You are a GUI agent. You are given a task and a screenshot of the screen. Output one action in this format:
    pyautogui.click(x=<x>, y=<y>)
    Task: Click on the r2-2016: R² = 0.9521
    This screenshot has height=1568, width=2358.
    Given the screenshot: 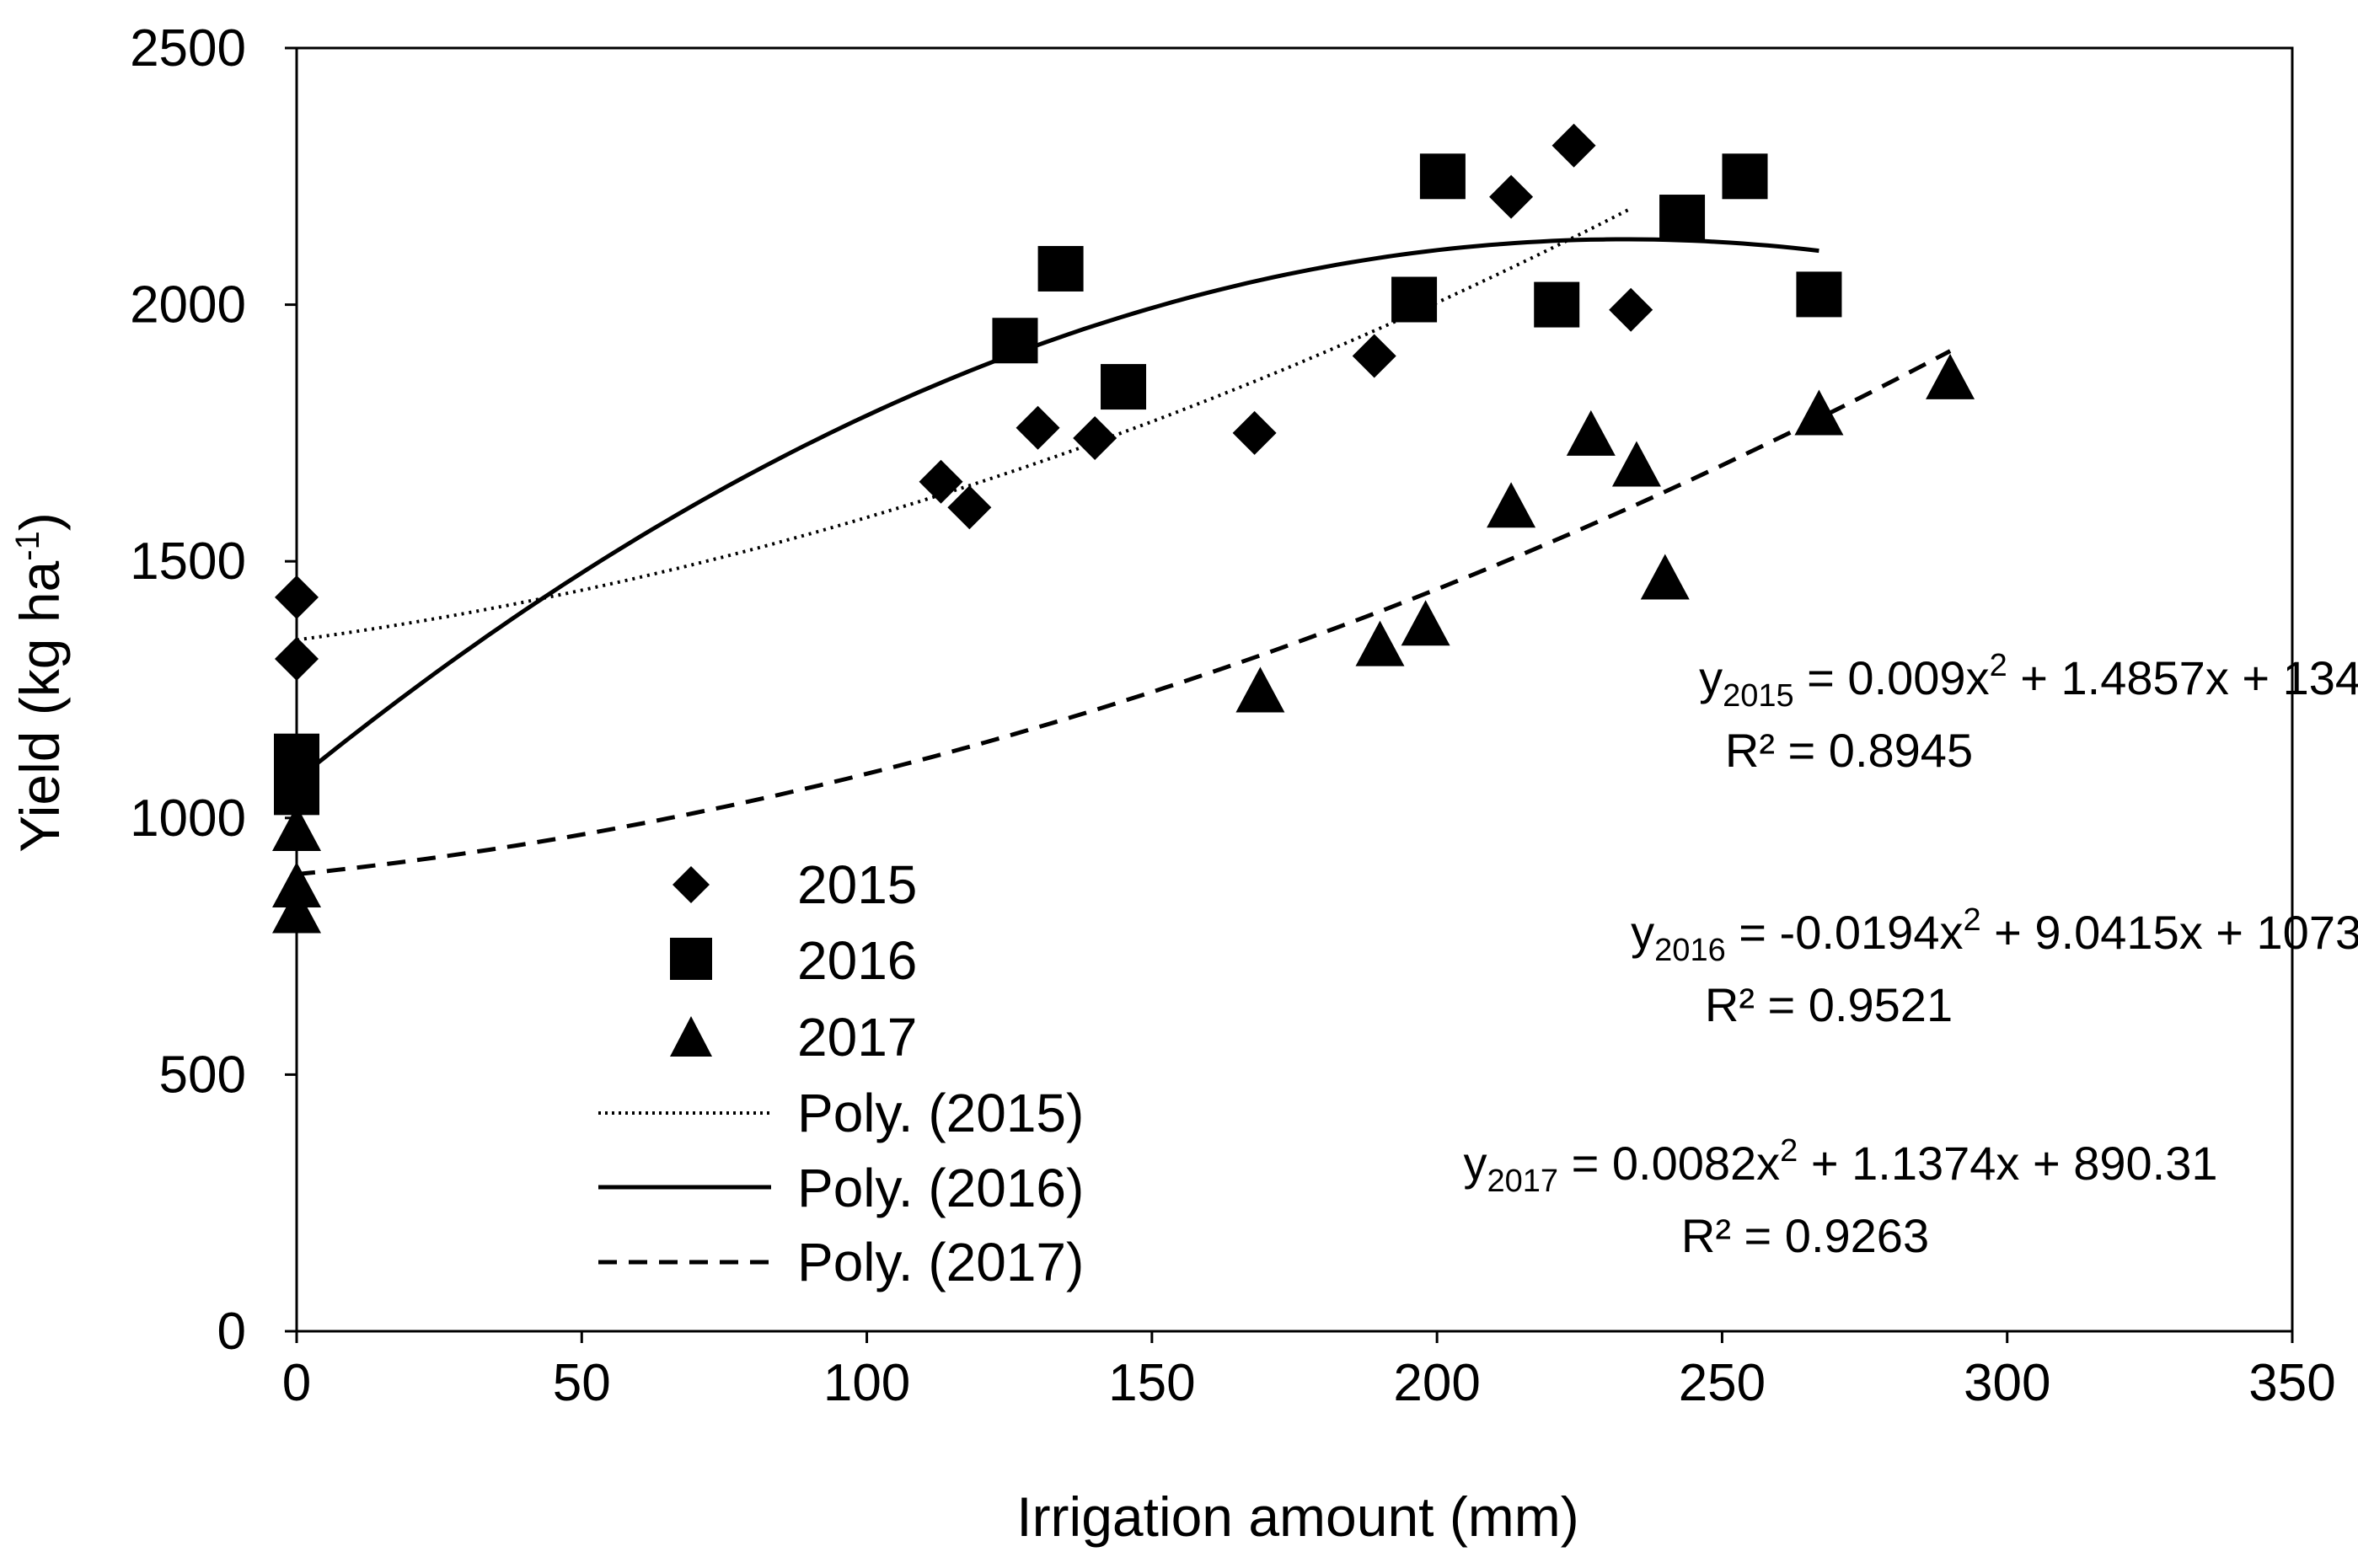 What is the action you would take?
    pyautogui.click(x=1829, y=1004)
    